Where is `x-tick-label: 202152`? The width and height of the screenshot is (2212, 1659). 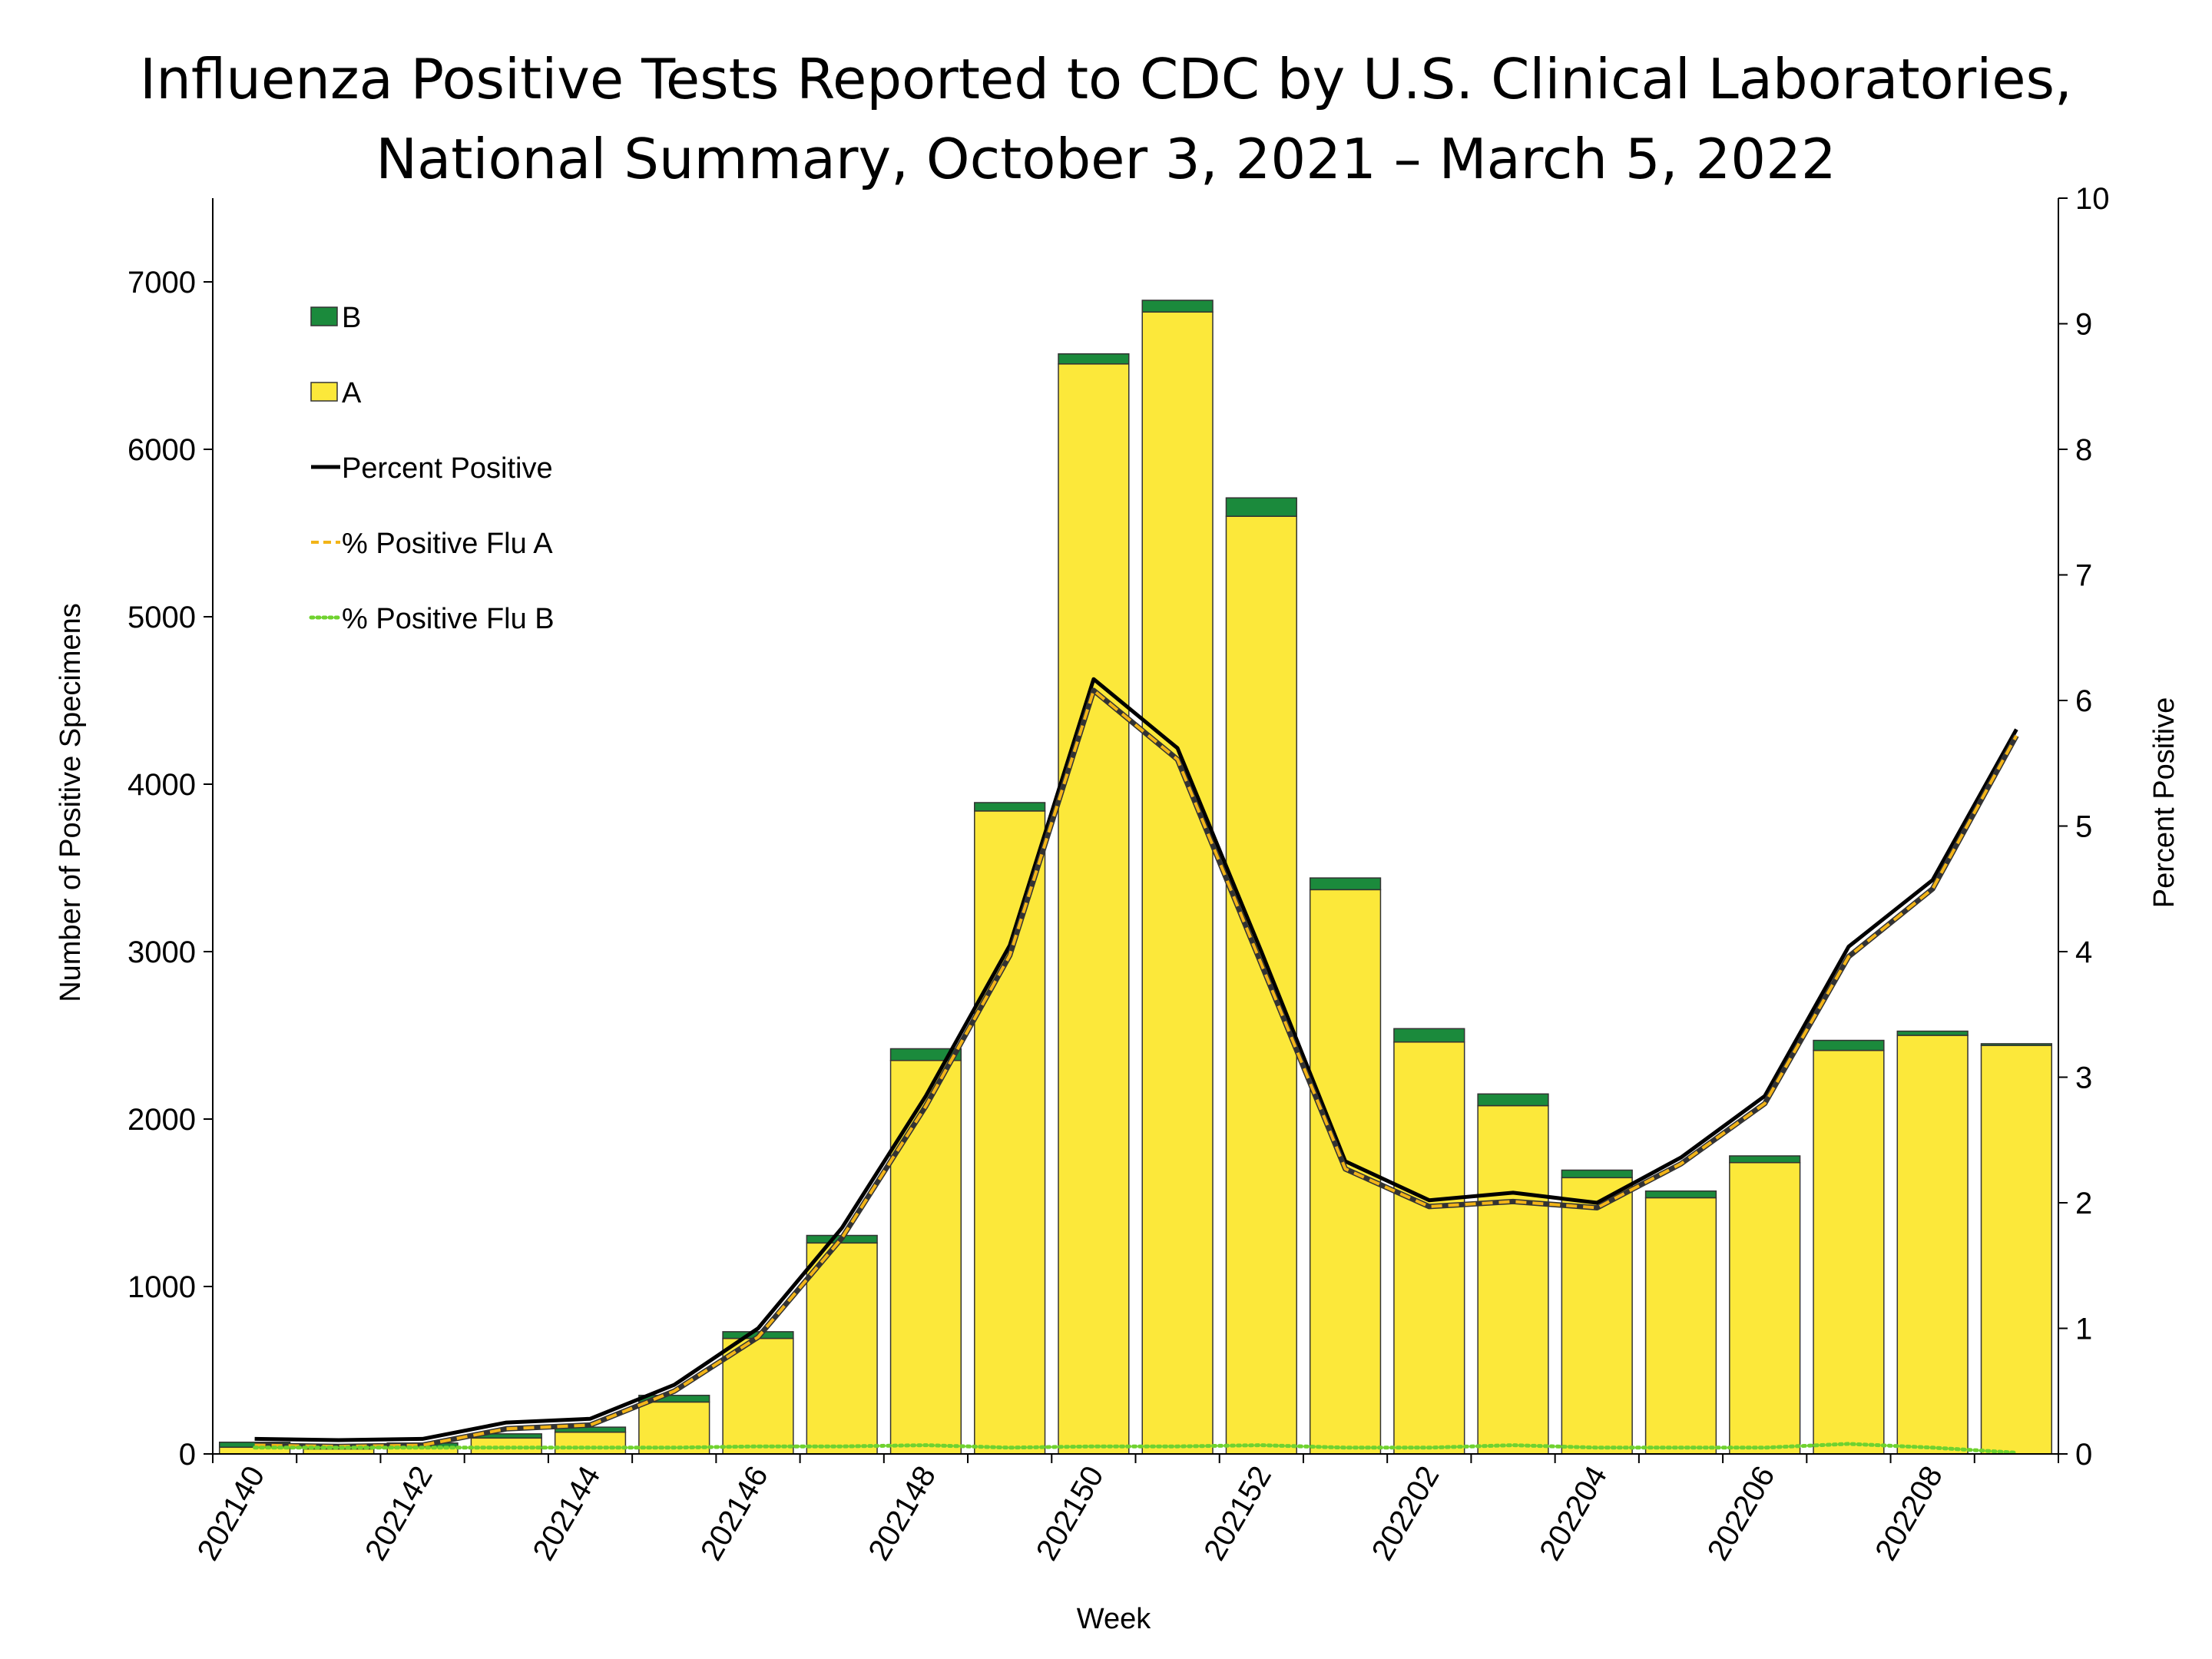 x-tick-label: 202152 is located at coordinates (1238, 1514).